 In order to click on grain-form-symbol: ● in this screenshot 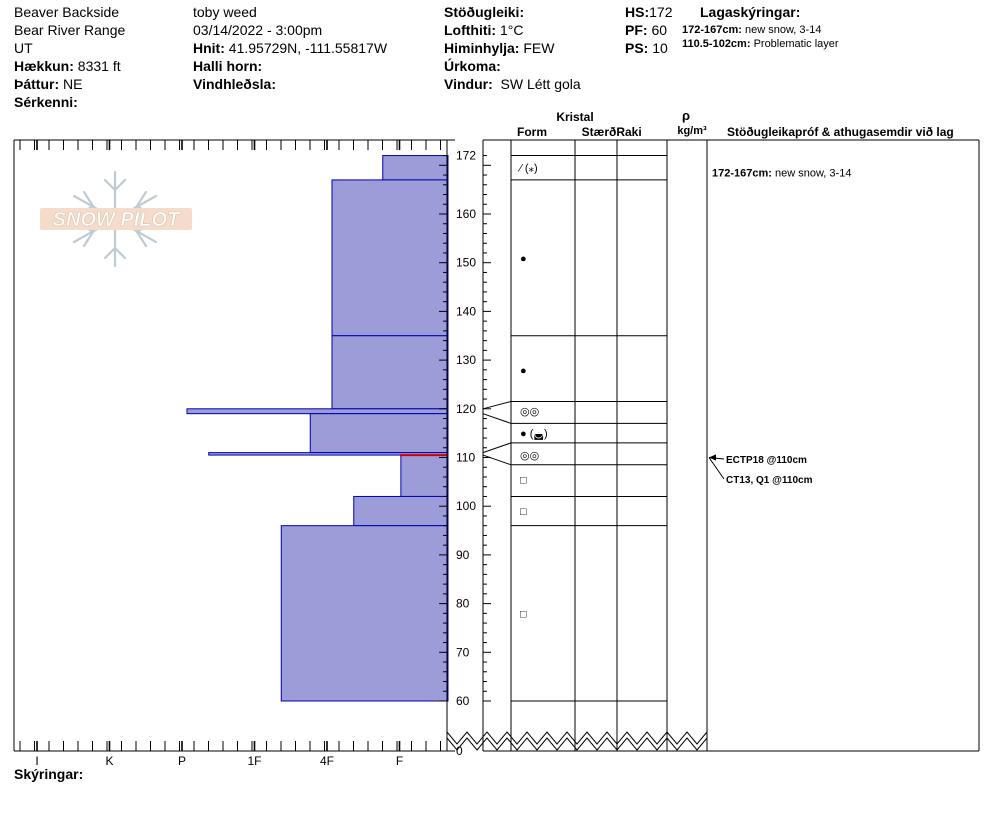, I will do `click(523, 259)`.